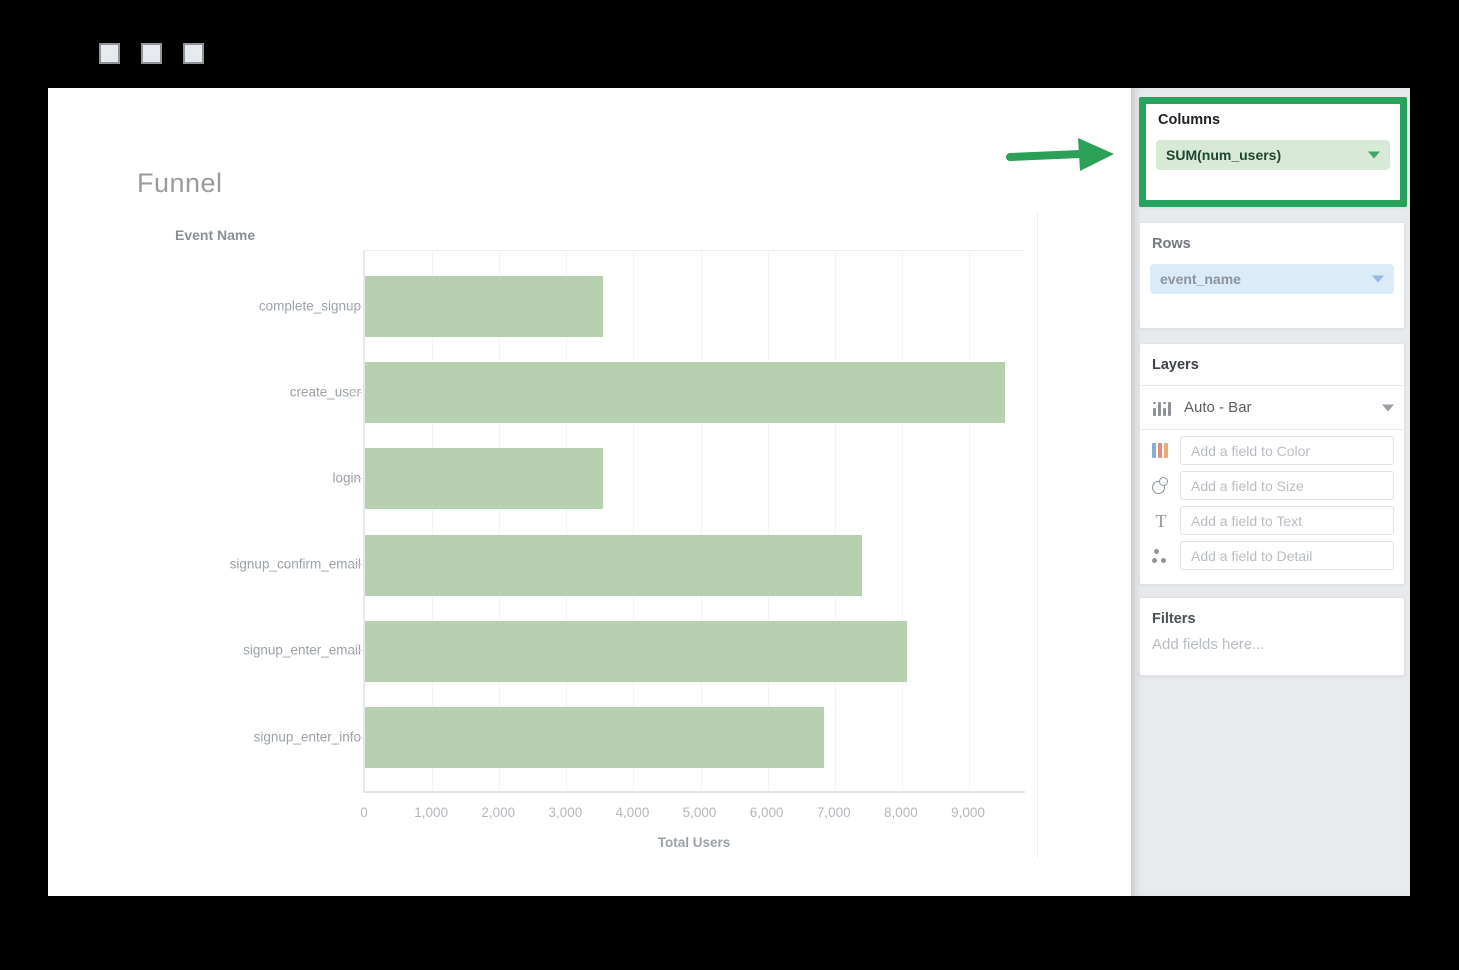 This screenshot has width=1459, height=970. I want to click on columns-field-label: SUM(num_users), so click(1224, 155).